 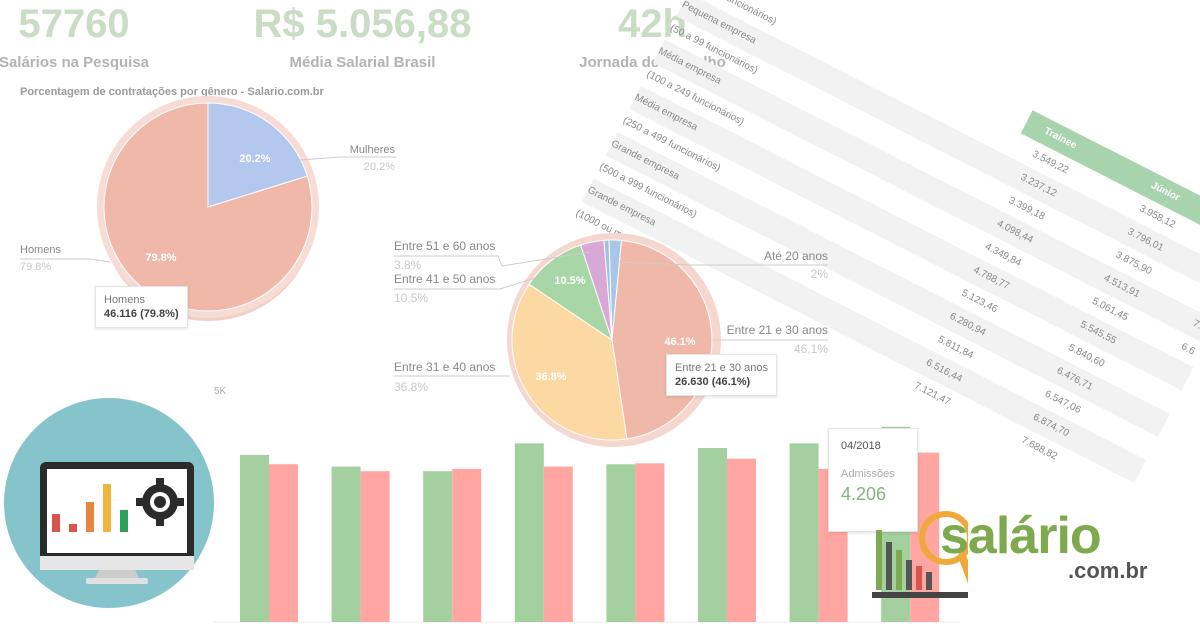 What do you see at coordinates (379, 167) in the screenshot?
I see `legend-pct-mulheres: 20.2%` at bounding box center [379, 167].